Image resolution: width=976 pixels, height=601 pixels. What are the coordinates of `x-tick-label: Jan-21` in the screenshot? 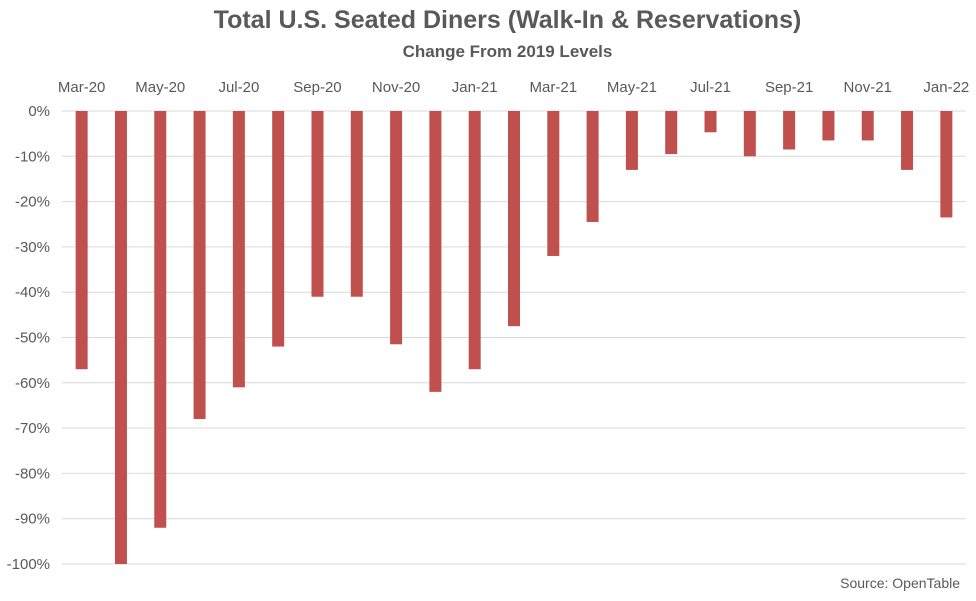 It's located at (475, 87).